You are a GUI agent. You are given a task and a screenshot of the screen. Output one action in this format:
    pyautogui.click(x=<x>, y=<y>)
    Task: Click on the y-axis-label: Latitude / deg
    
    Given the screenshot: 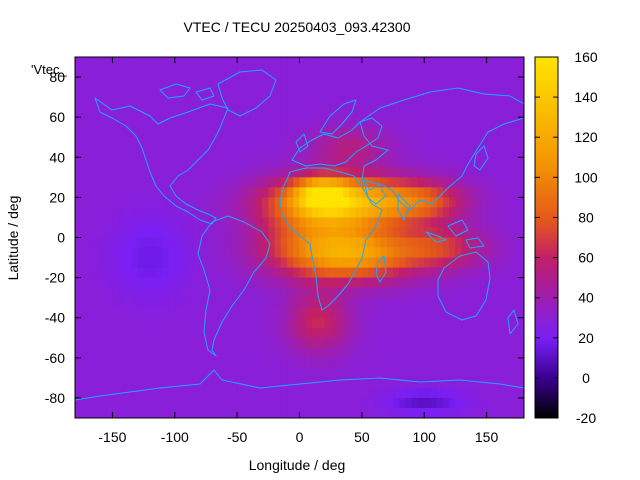 What is the action you would take?
    pyautogui.click(x=13, y=238)
    